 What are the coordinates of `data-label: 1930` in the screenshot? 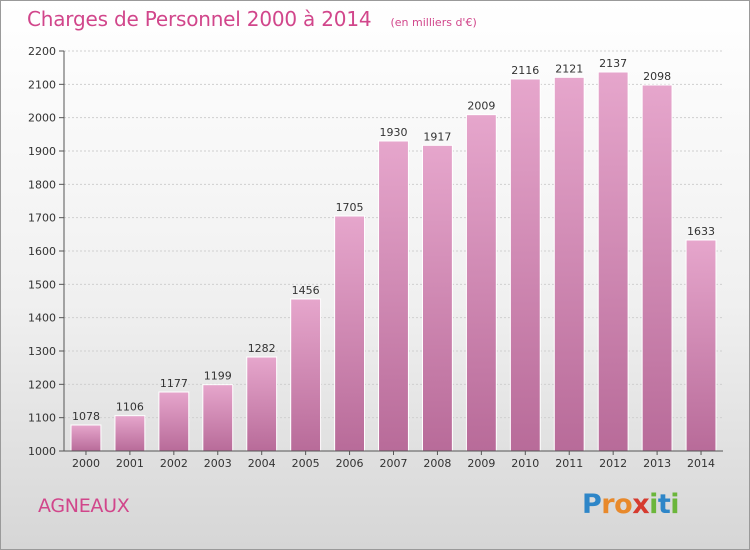 It's located at (394, 132).